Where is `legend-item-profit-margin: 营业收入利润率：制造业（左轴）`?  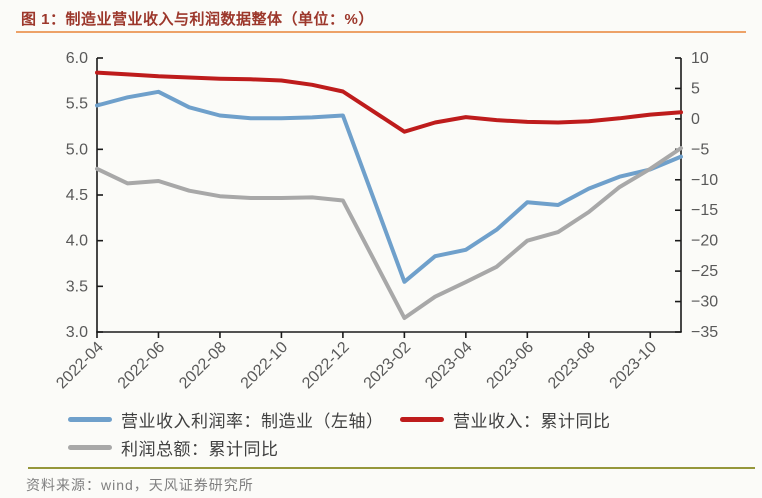 legend-item-profit-margin: 营业收入利润率：制造业（左轴） is located at coordinates (226, 420).